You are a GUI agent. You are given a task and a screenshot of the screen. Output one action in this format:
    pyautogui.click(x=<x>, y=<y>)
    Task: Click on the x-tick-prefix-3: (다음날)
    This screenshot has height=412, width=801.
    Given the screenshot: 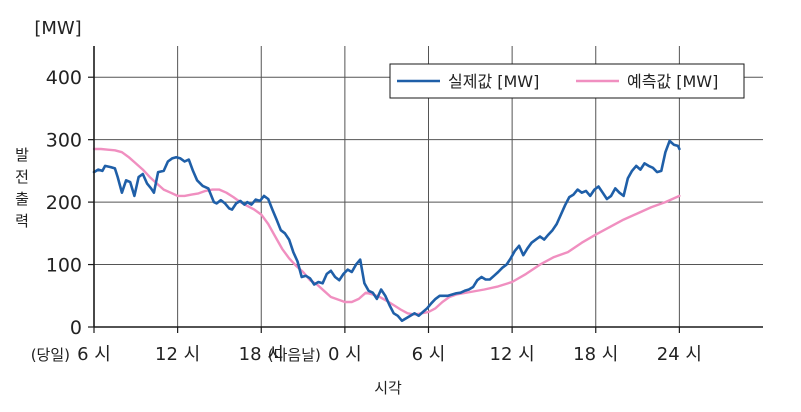 What is the action you would take?
    pyautogui.click(x=294, y=355)
    